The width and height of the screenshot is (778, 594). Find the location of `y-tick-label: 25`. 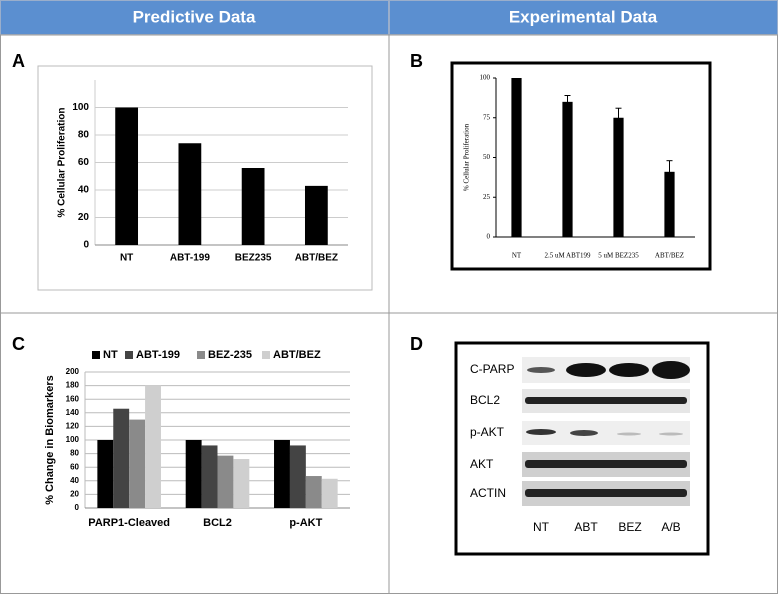

y-tick-label: 25 is located at coordinates (487, 197).